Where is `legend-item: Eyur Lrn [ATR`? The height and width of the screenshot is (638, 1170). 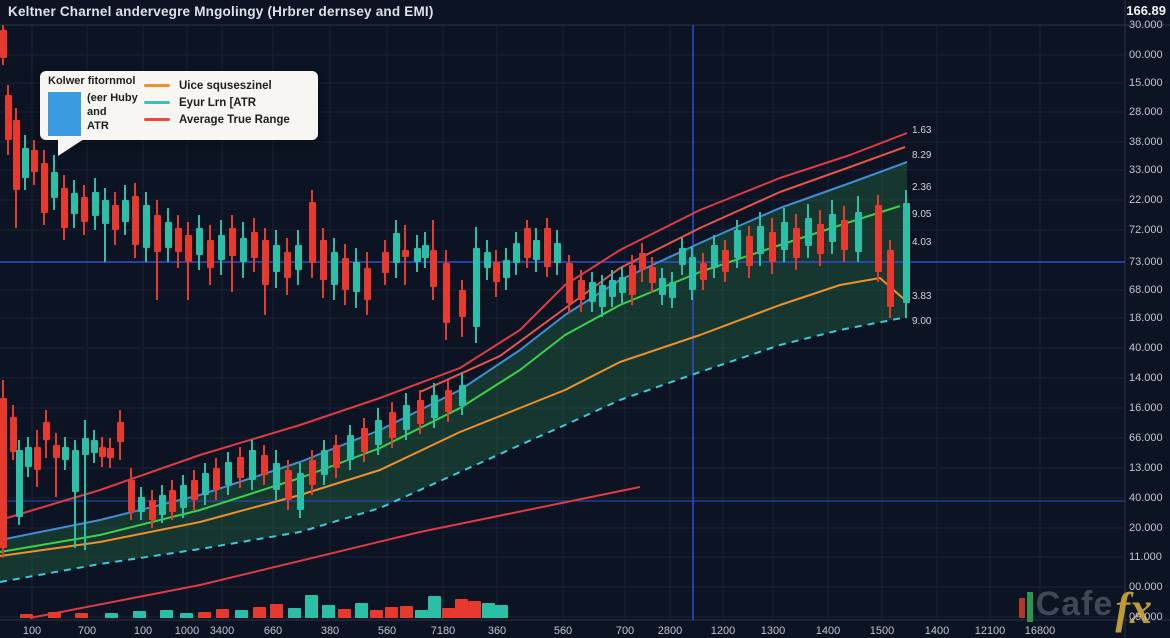
legend-item: Eyur Lrn [ATR is located at coordinates (217, 102).